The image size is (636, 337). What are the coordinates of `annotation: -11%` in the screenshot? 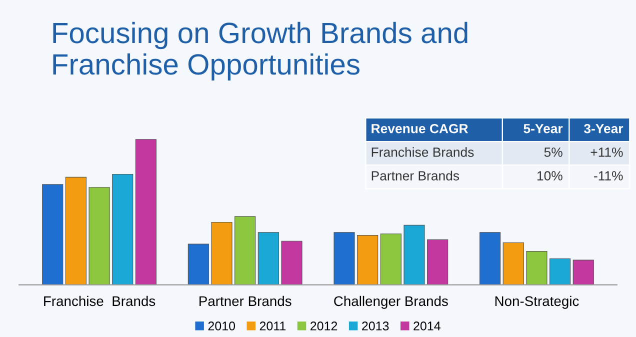 It's located at (608, 175).